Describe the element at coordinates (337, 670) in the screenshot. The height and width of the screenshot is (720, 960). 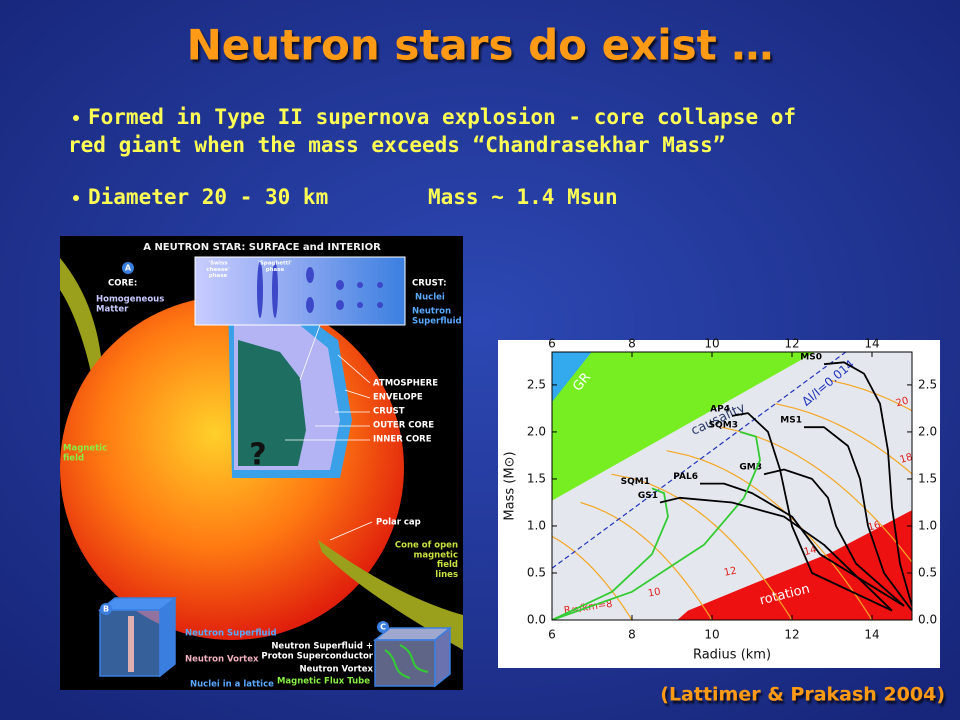
I see `illustration-label: Neutron Vortex` at that location.